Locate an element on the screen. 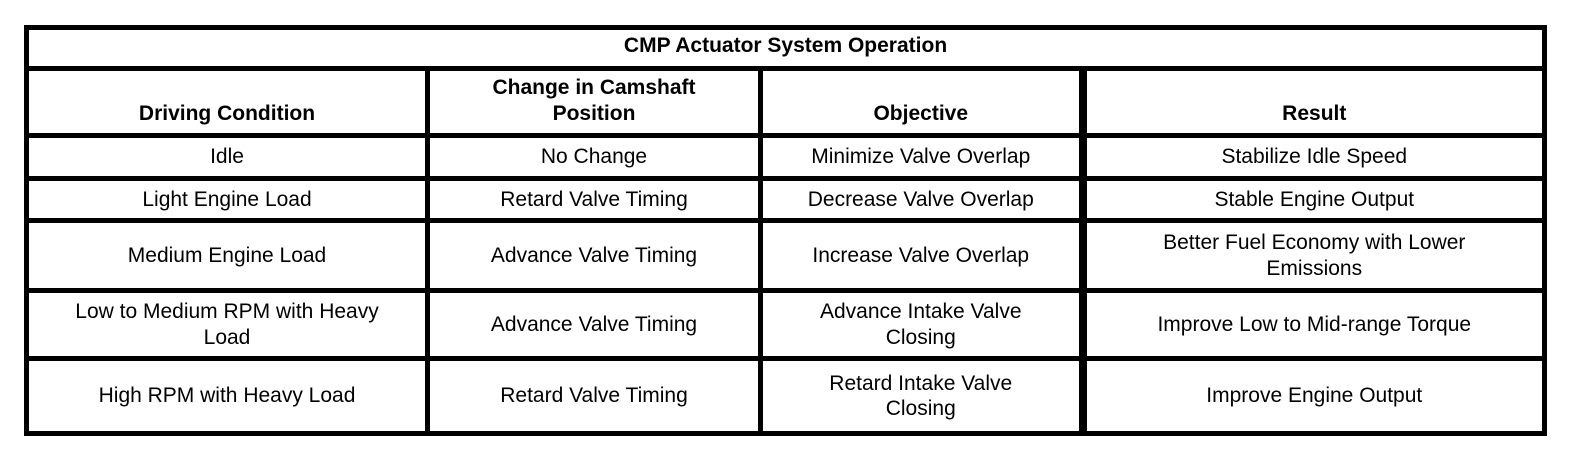  column-header-driving-condition: Driving Condition is located at coordinates (227, 102).